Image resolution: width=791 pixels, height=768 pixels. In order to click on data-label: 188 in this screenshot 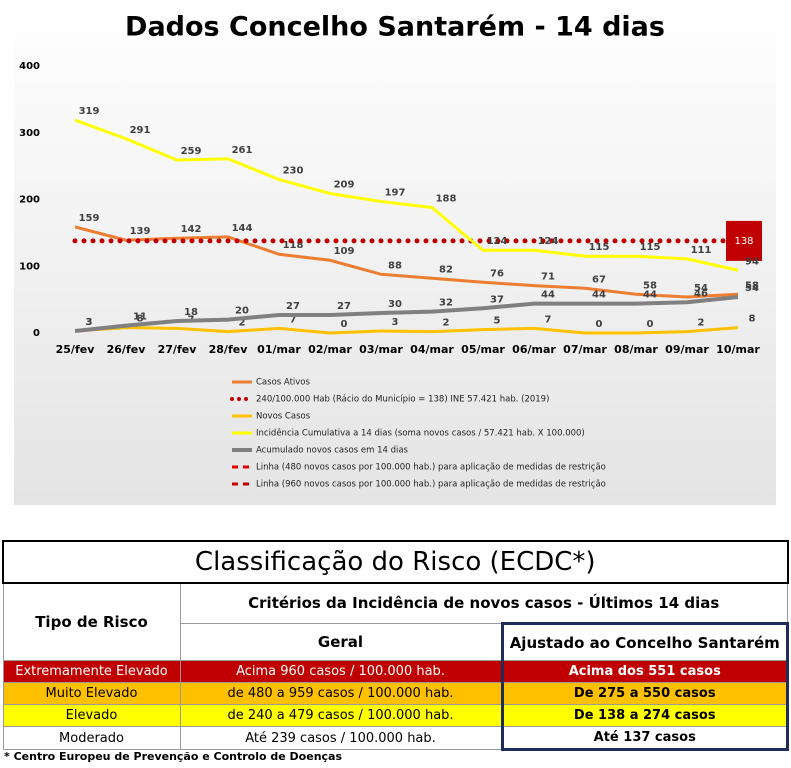, I will do `click(446, 199)`.